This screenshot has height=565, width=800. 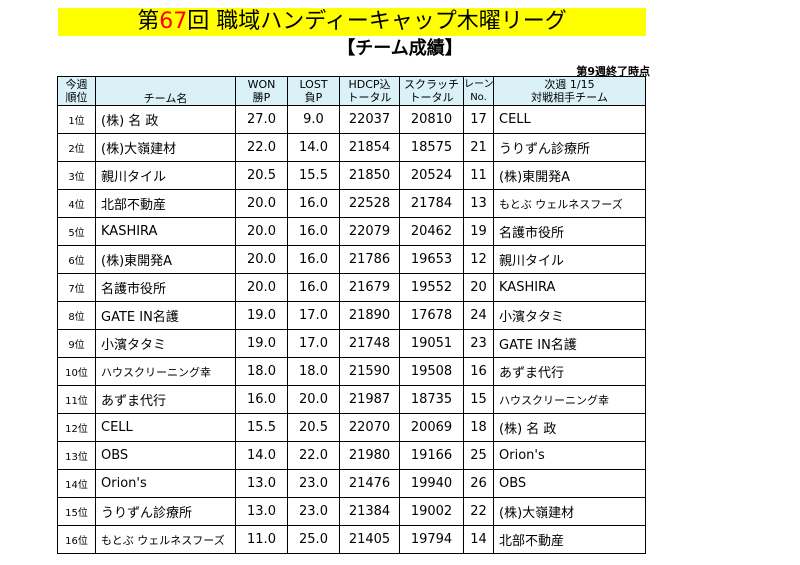 What do you see at coordinates (431, 287) in the screenshot?
I see `cell-scratch: 19552` at bounding box center [431, 287].